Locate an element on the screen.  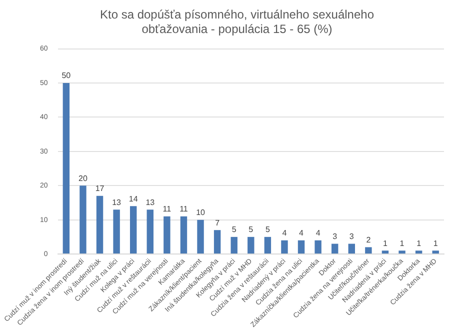
data-label: 20 is located at coordinates (83, 178).